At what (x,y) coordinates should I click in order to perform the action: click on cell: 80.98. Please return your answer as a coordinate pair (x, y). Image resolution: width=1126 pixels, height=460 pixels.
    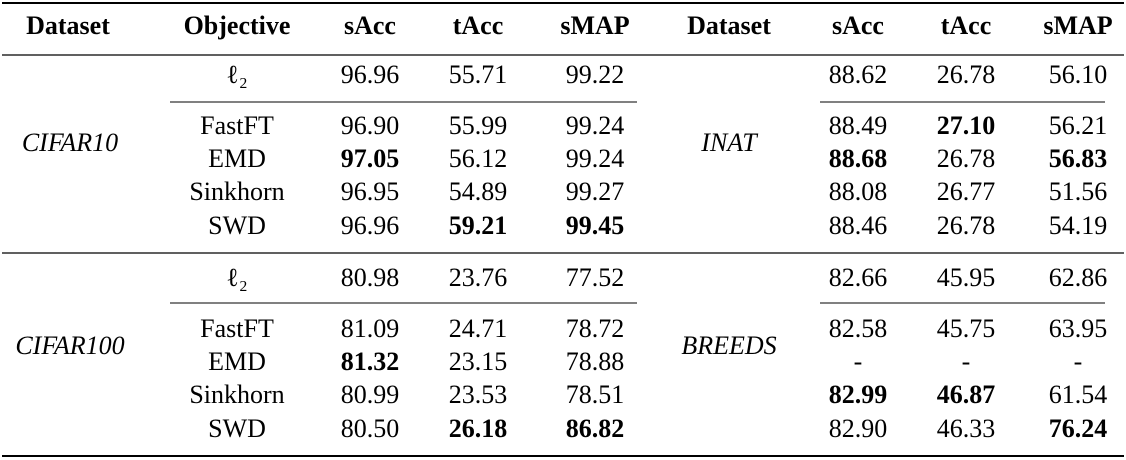
    Looking at the image, I should click on (370, 277).